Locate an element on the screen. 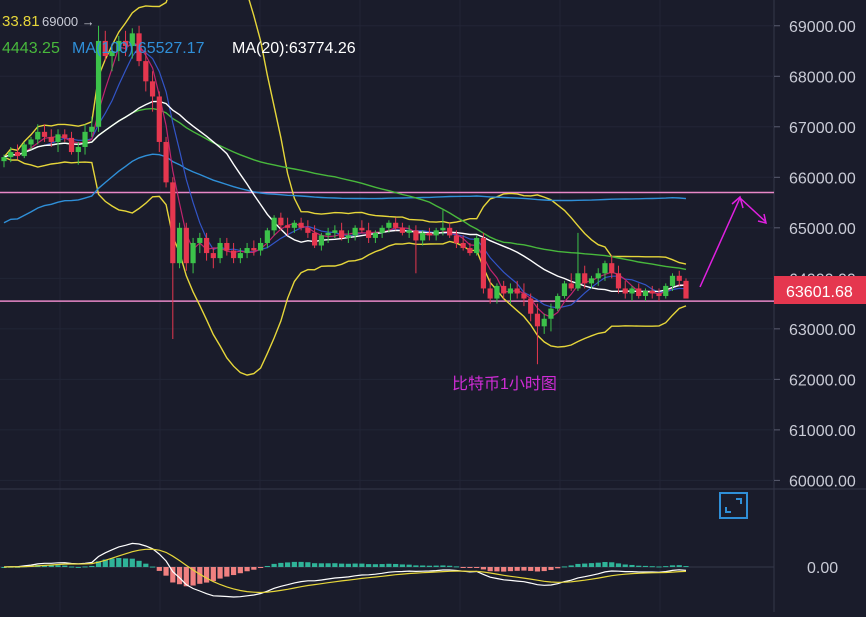  expand-panel-button is located at coordinates (733, 505).